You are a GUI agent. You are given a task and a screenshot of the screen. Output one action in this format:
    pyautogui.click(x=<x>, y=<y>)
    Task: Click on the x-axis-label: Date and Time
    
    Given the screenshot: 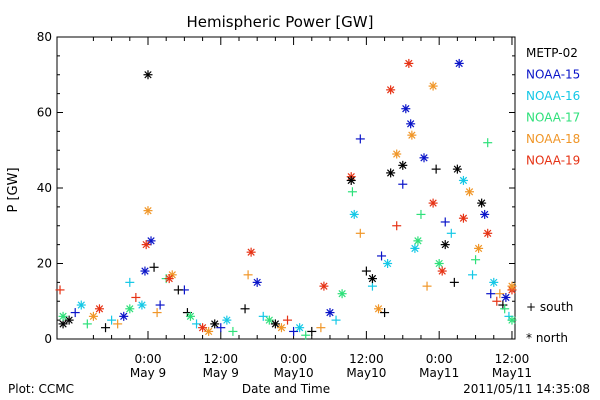 What is the action you would take?
    pyautogui.click(x=286, y=389)
    